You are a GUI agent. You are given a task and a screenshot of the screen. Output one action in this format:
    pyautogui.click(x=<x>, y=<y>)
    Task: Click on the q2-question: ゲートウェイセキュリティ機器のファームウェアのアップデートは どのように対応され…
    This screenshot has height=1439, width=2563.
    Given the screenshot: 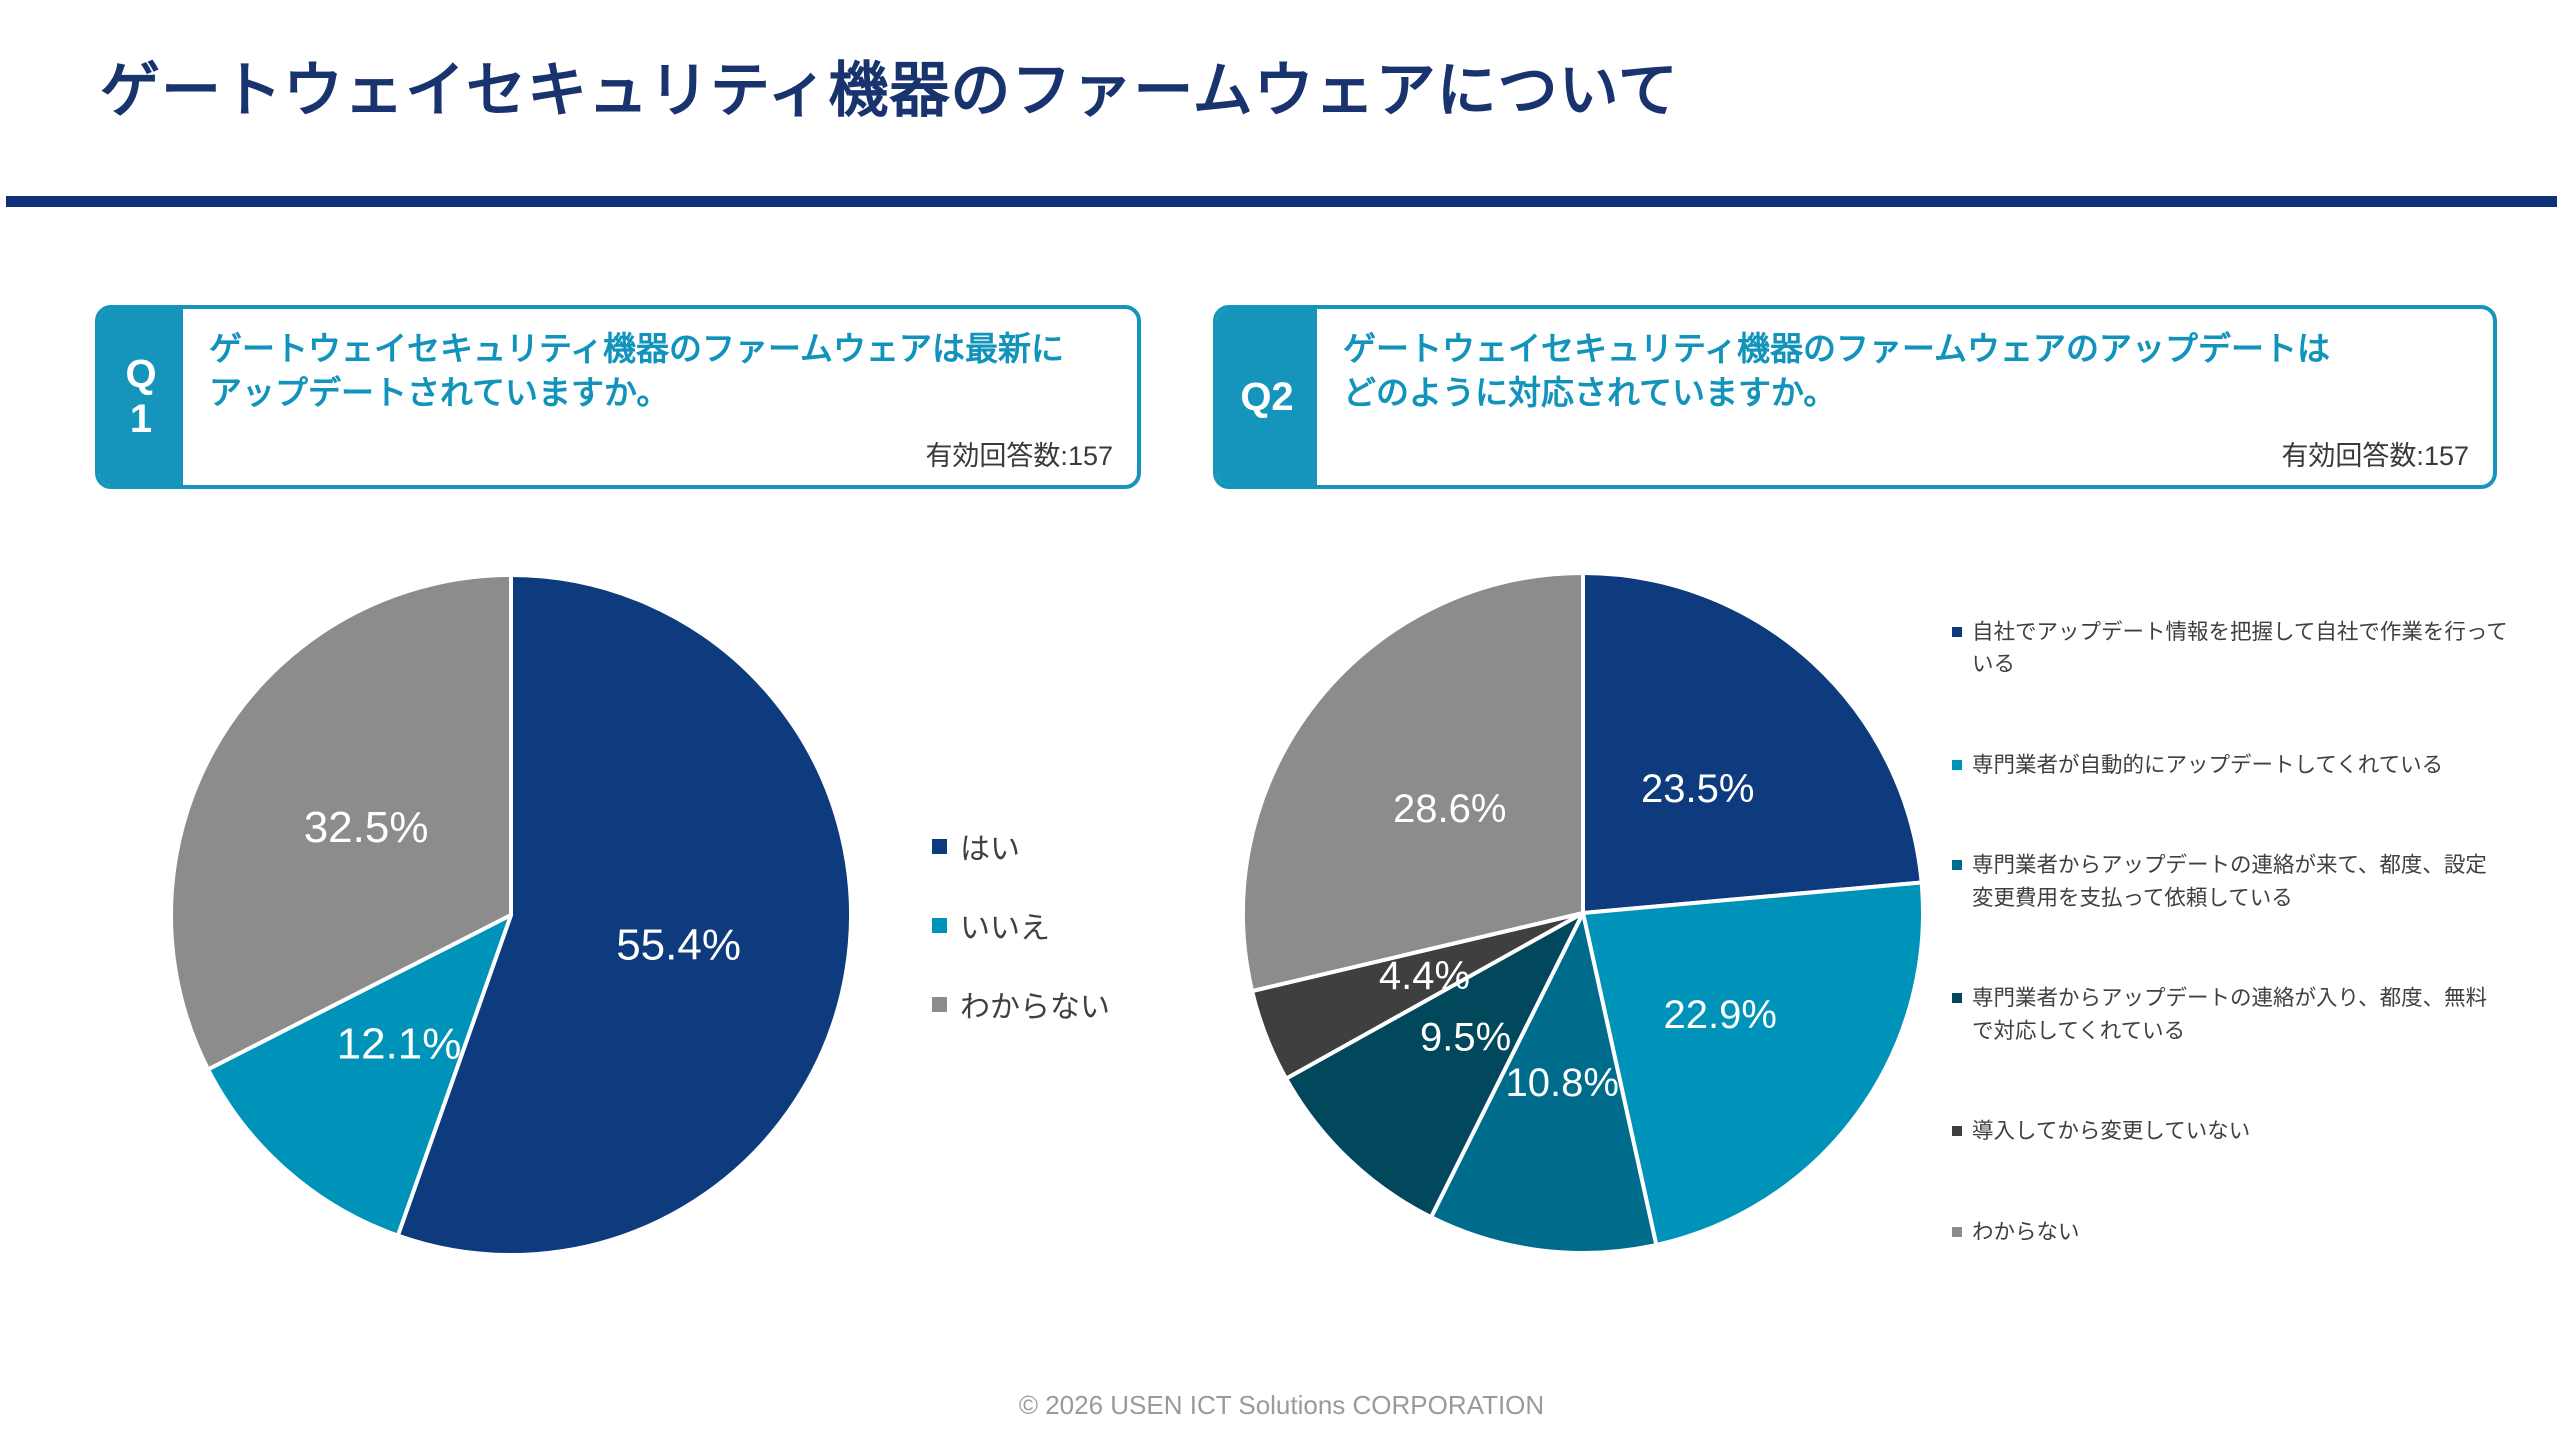 What is the action you would take?
    pyautogui.click(x=1837, y=371)
    